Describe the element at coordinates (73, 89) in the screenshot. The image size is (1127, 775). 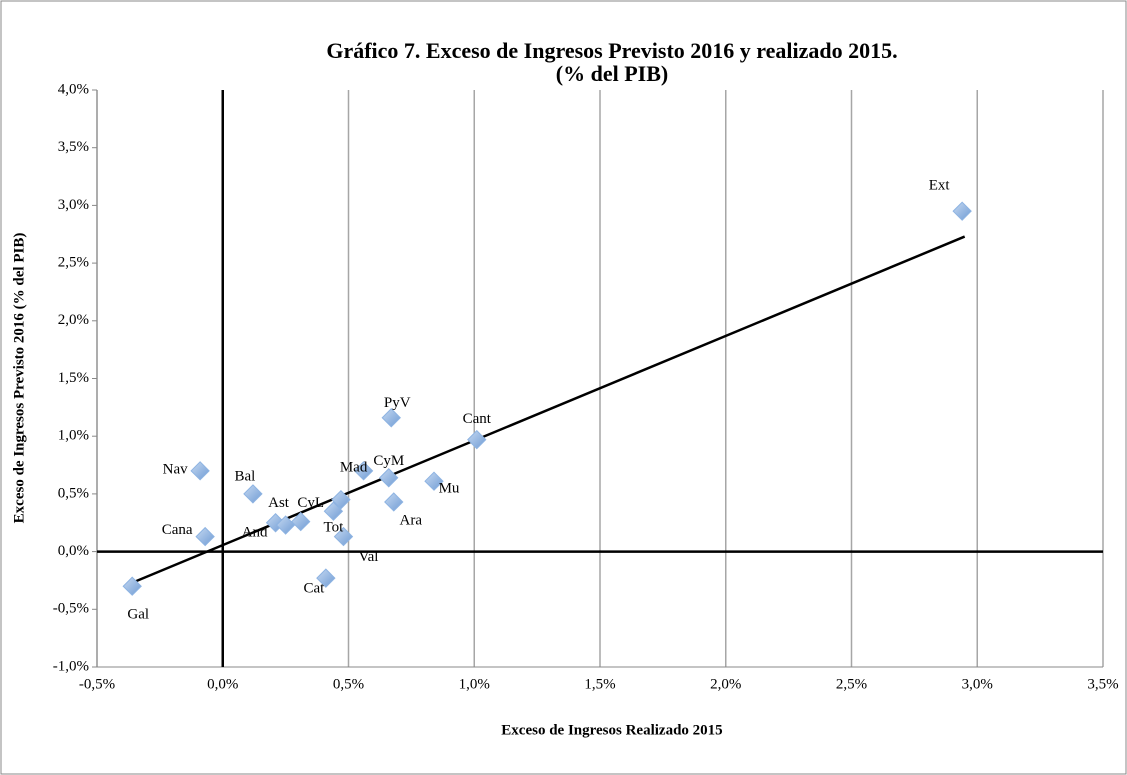
I see `y-tick-label: 4,0%` at that location.